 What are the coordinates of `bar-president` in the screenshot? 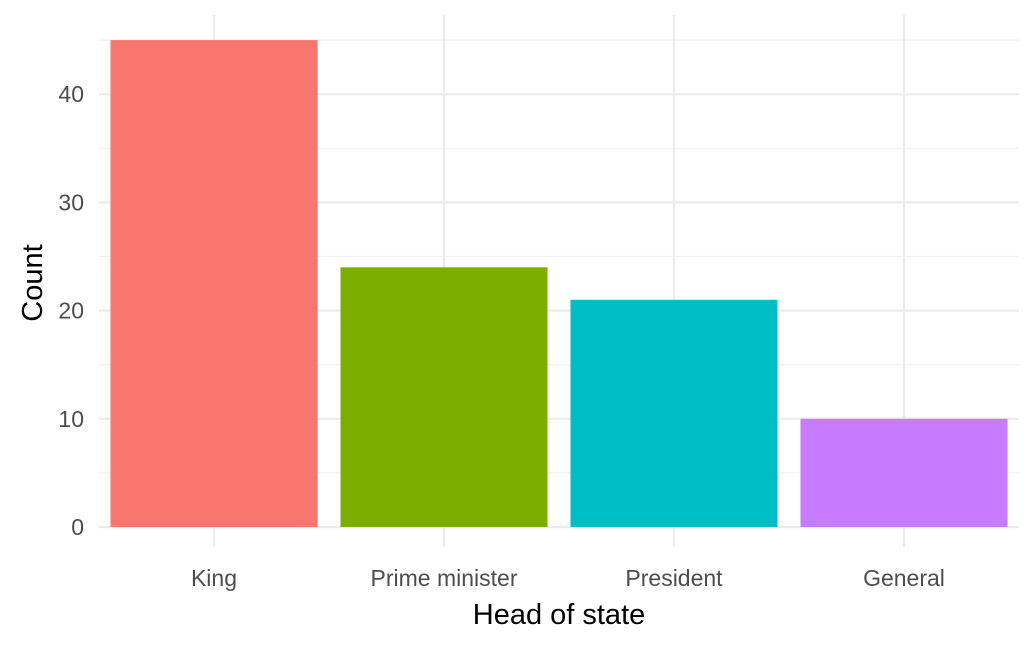 It's located at (674, 413).